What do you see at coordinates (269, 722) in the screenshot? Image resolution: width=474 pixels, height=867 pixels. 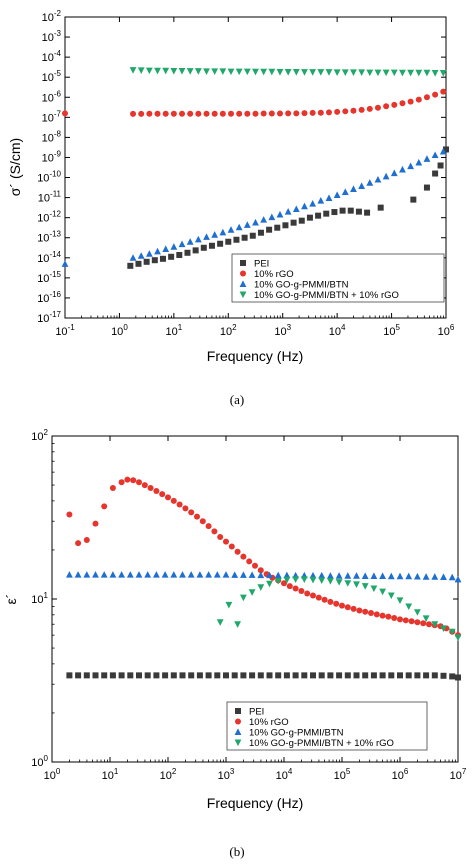 I see `legend-label: 10% rGO` at bounding box center [269, 722].